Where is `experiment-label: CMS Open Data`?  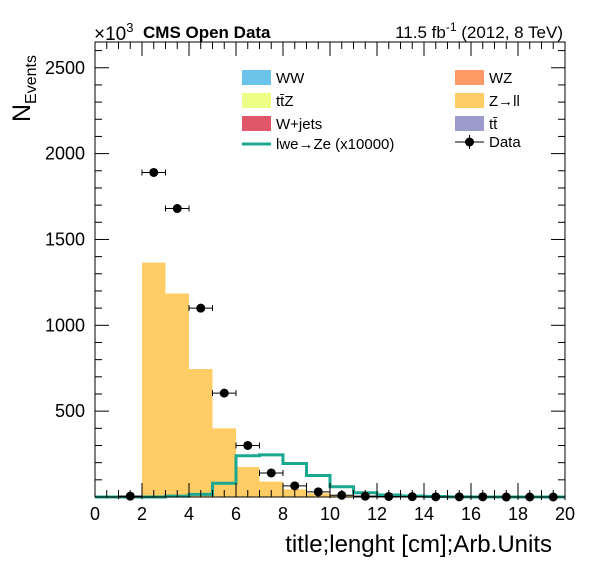 experiment-label: CMS Open Data is located at coordinates (207, 32).